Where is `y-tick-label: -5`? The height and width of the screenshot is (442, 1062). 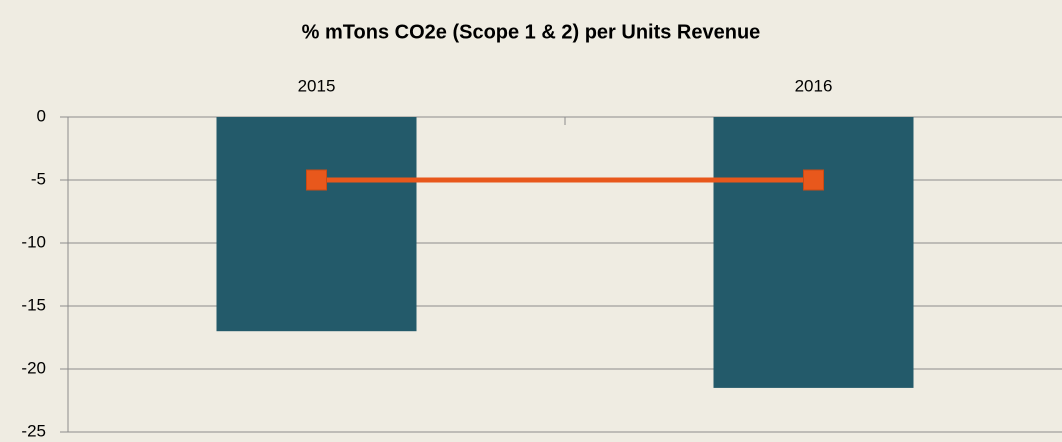 y-tick-label: -5 is located at coordinates (38, 178).